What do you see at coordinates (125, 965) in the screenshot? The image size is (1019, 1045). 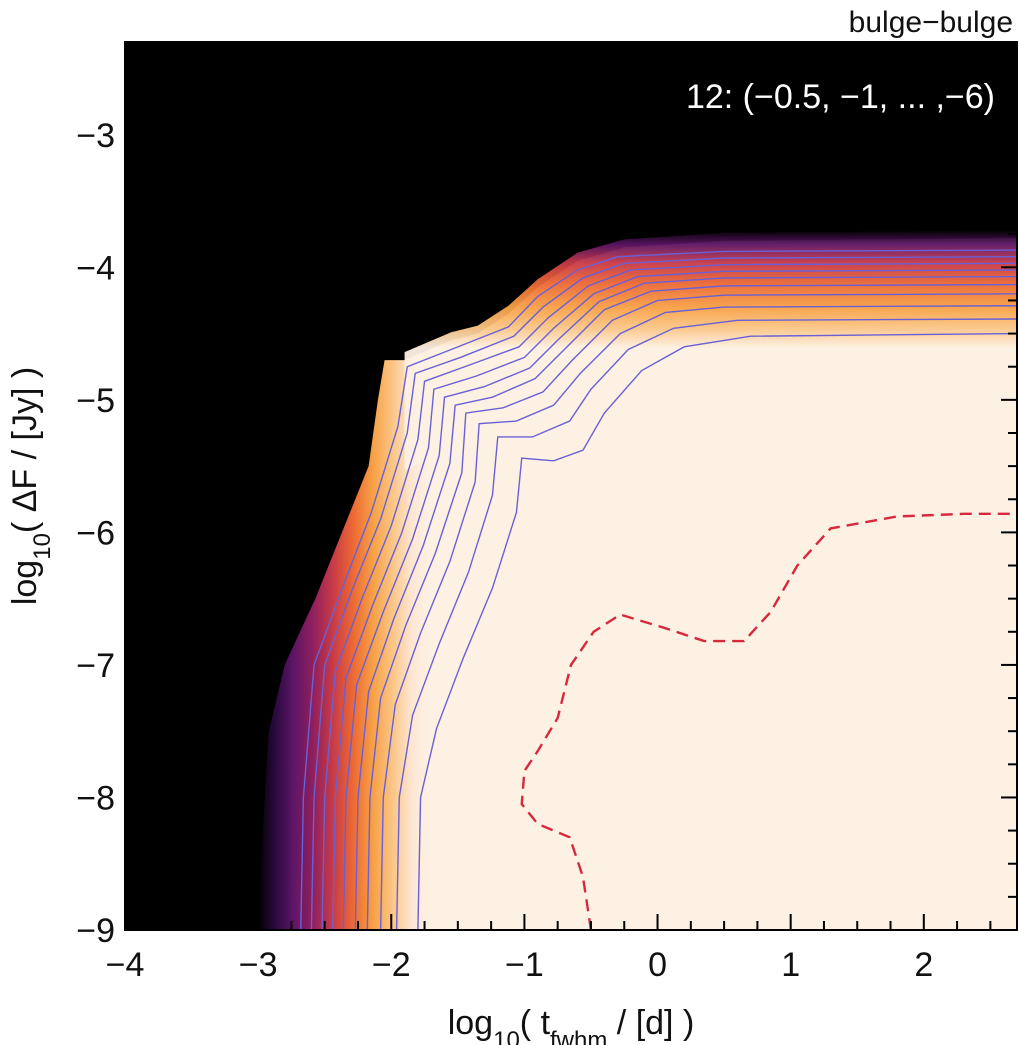 I see `x-tick-label: −4` at bounding box center [125, 965].